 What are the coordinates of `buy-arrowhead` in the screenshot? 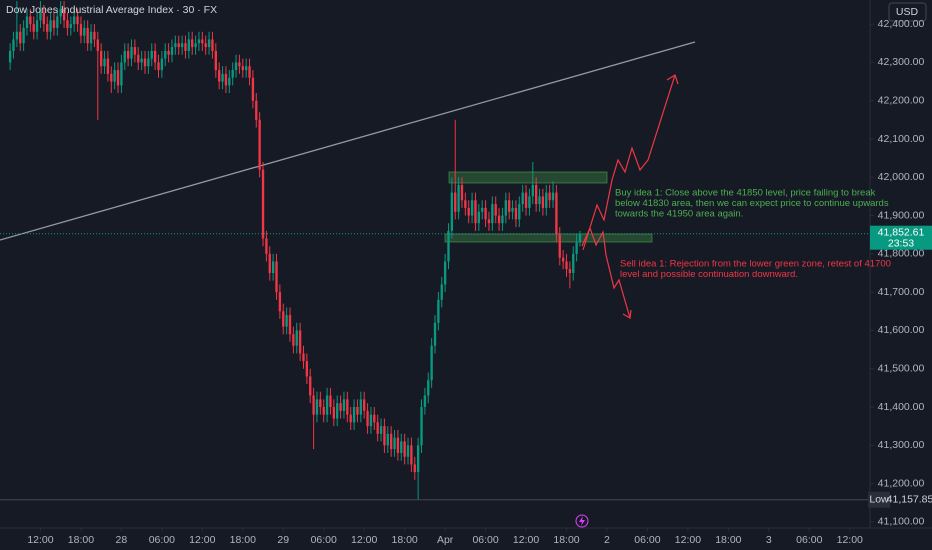 It's located at (672, 79).